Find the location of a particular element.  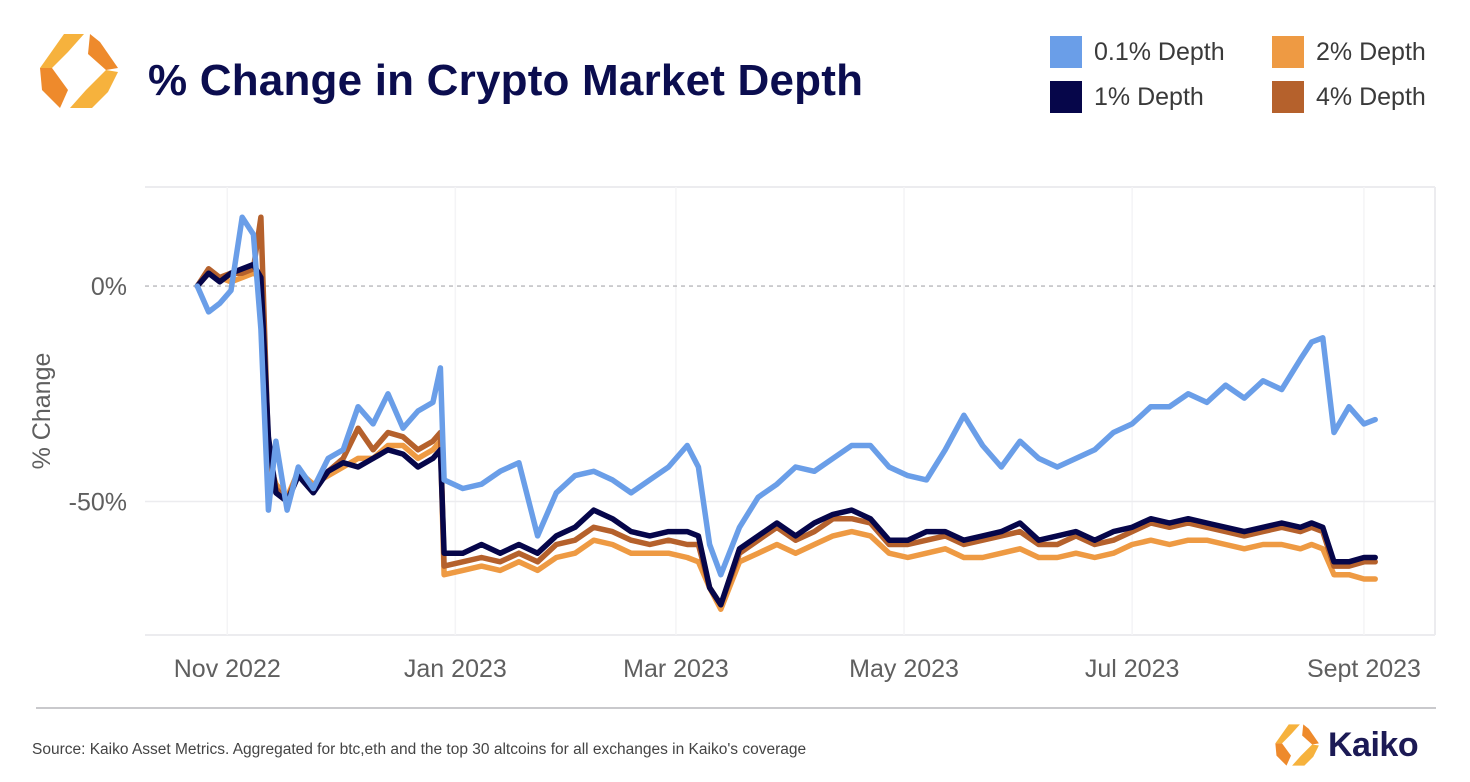

kaiko-logo-icon is located at coordinates (79, 71).